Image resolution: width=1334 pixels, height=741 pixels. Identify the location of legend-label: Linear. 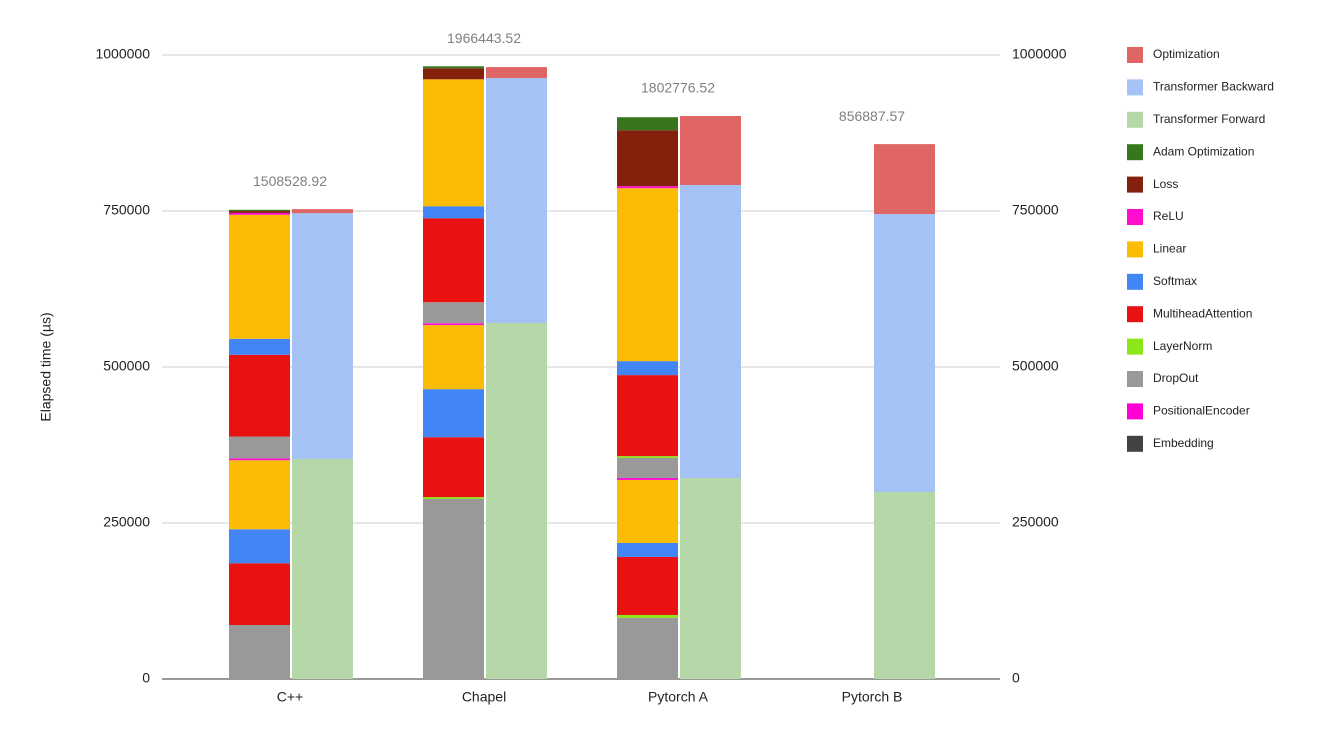
(1169, 249).